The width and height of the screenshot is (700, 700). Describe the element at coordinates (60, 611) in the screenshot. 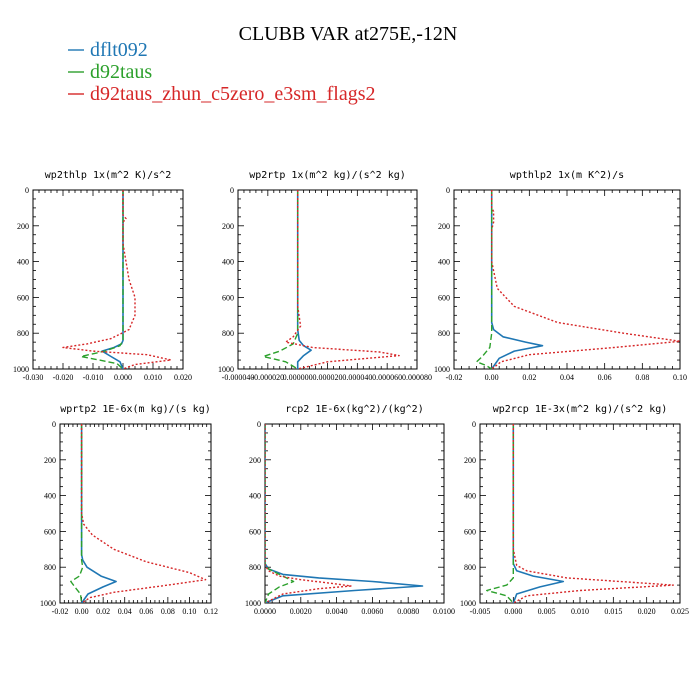

I see `x-tick-label: -0.02` at that location.